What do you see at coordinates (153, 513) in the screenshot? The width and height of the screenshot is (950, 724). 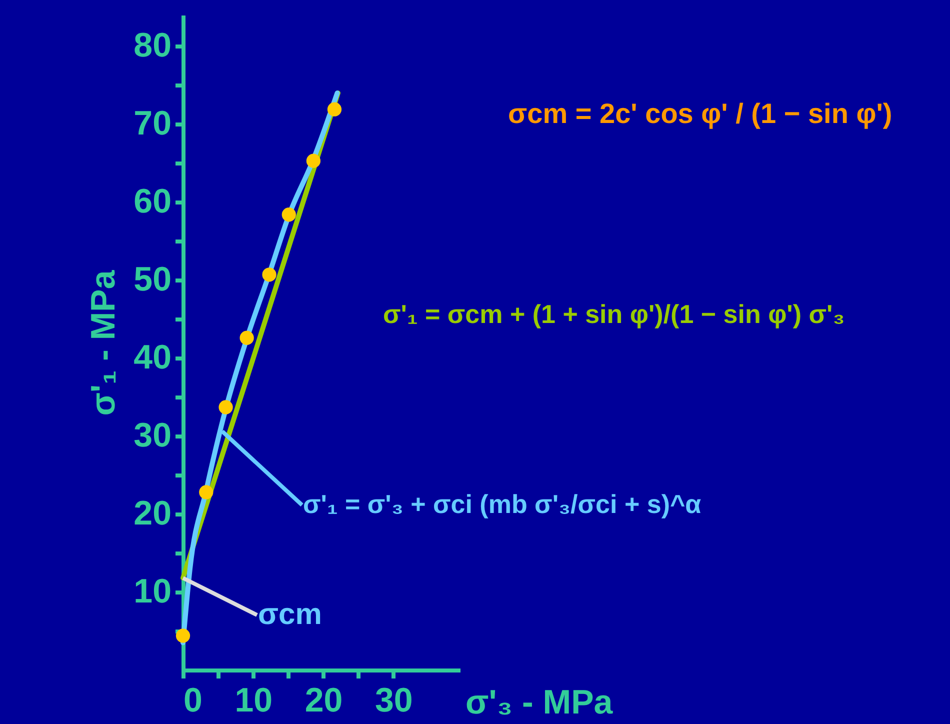 I see `y-tick-label: 20` at bounding box center [153, 513].